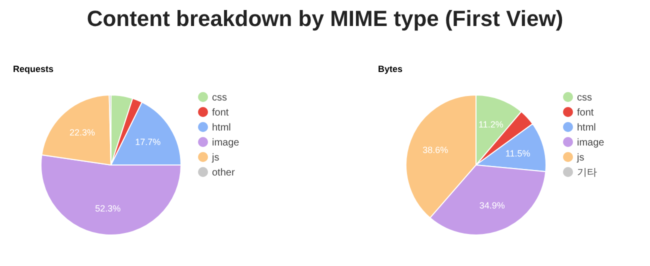 The height and width of the screenshot is (266, 650). What do you see at coordinates (435, 149) in the screenshot?
I see `data-label: 38.6%` at bounding box center [435, 149].